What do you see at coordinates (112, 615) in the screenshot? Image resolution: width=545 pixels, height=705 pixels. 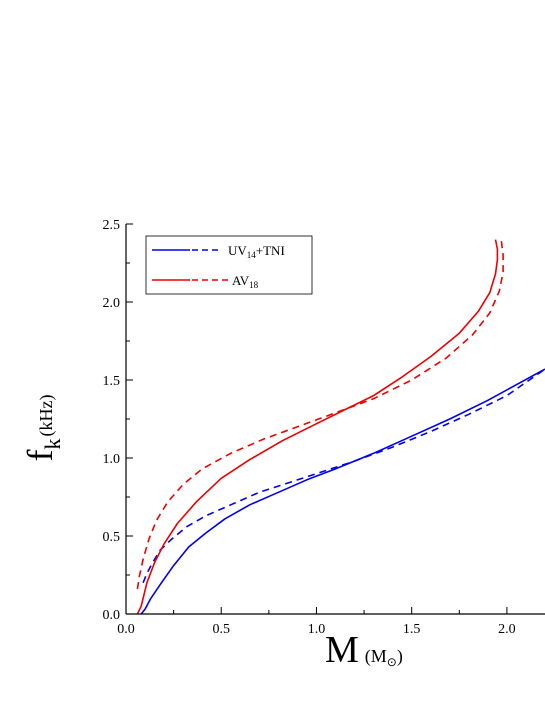 I see `y-tick-label-0: 0.0` at bounding box center [112, 615].